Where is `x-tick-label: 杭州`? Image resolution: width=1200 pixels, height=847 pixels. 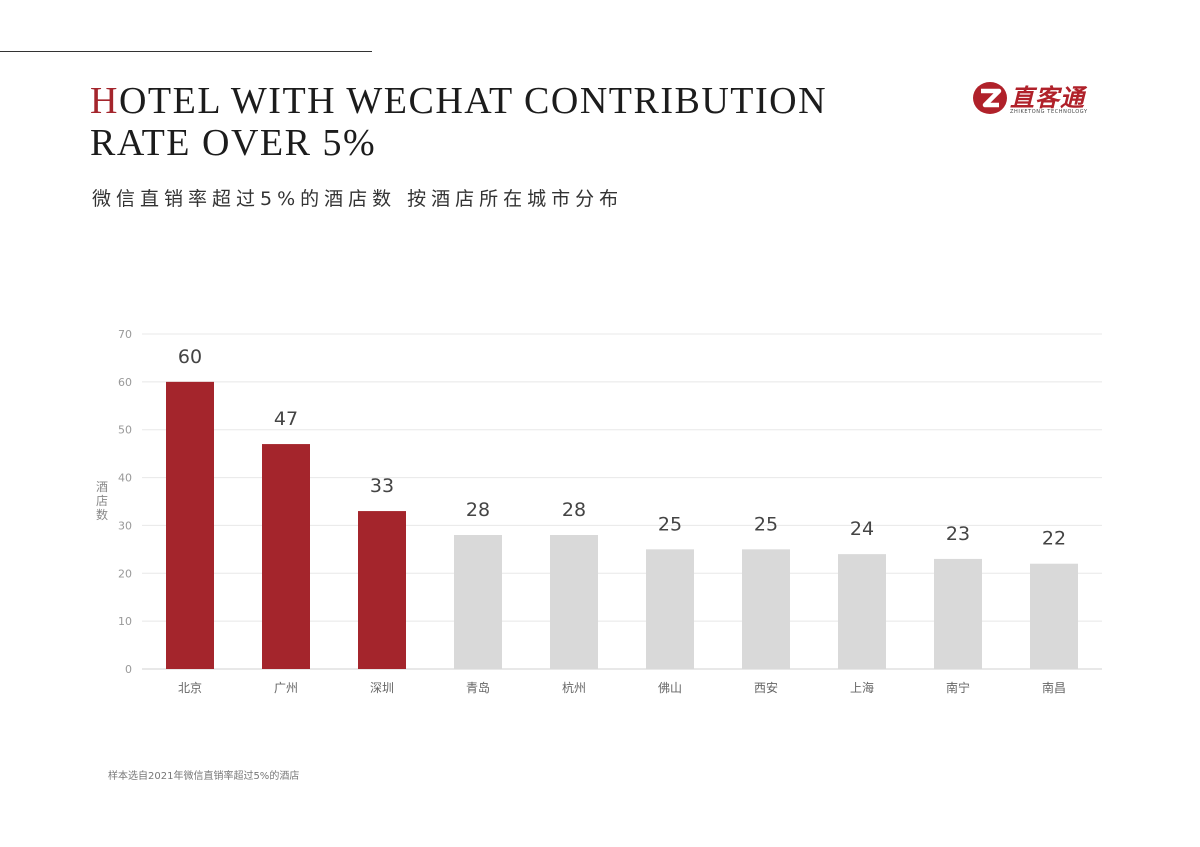
x-tick-label: 杭州 is located at coordinates (574, 687).